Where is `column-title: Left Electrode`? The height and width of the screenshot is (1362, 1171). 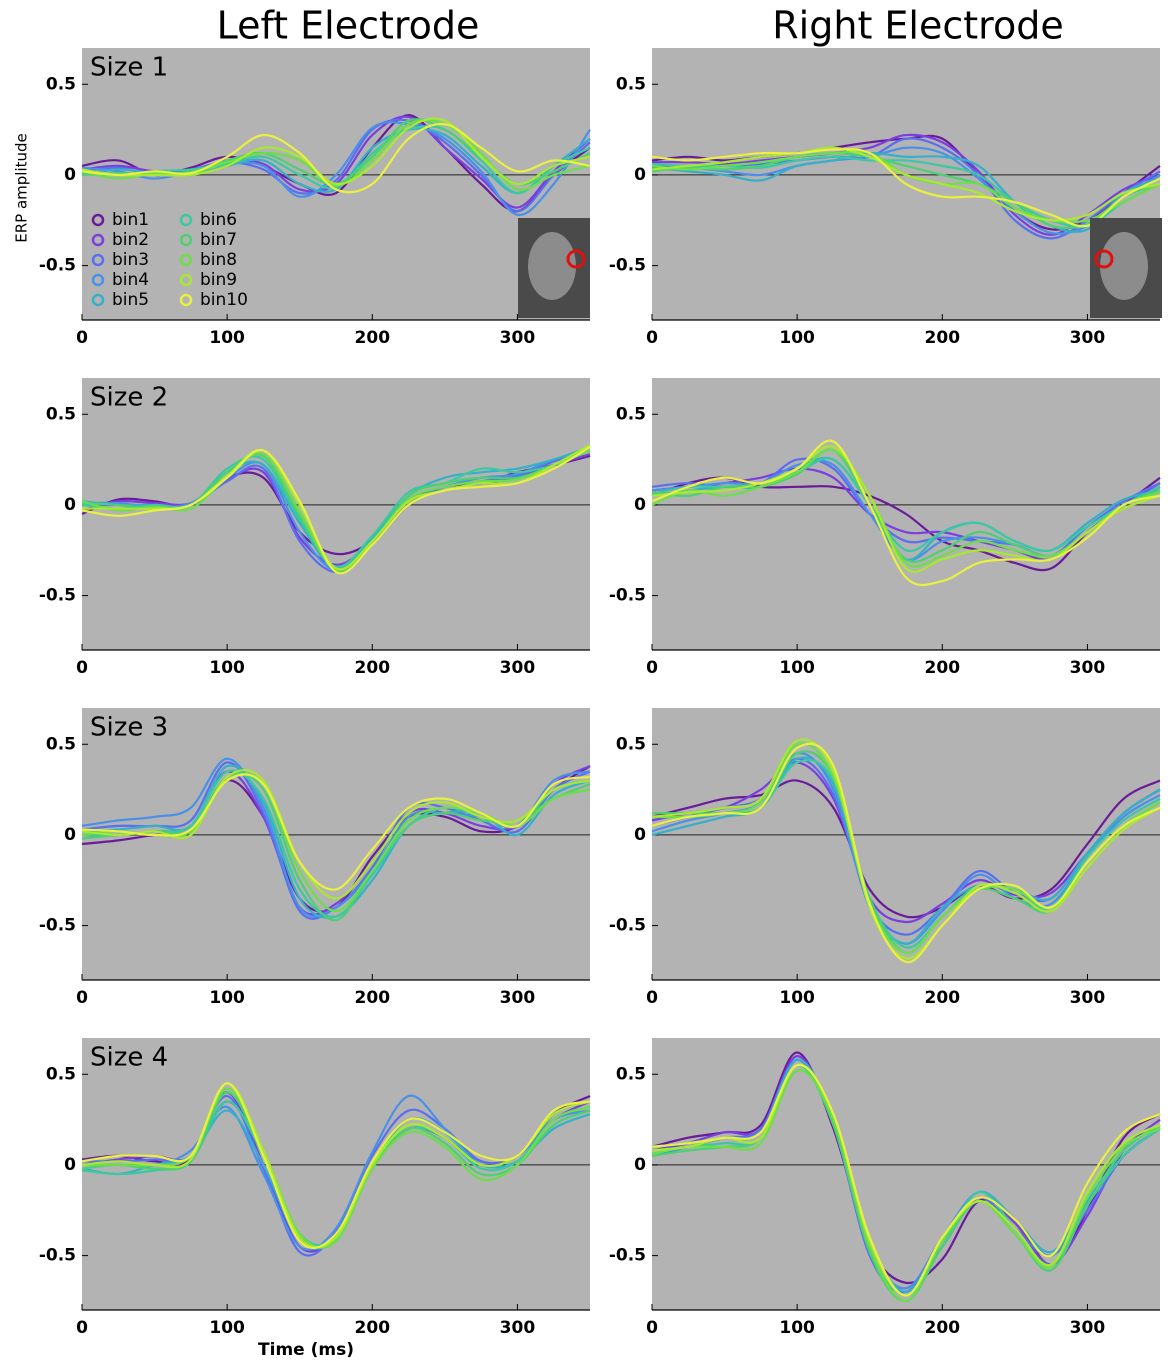
column-title: Left Electrode is located at coordinates (348, 26).